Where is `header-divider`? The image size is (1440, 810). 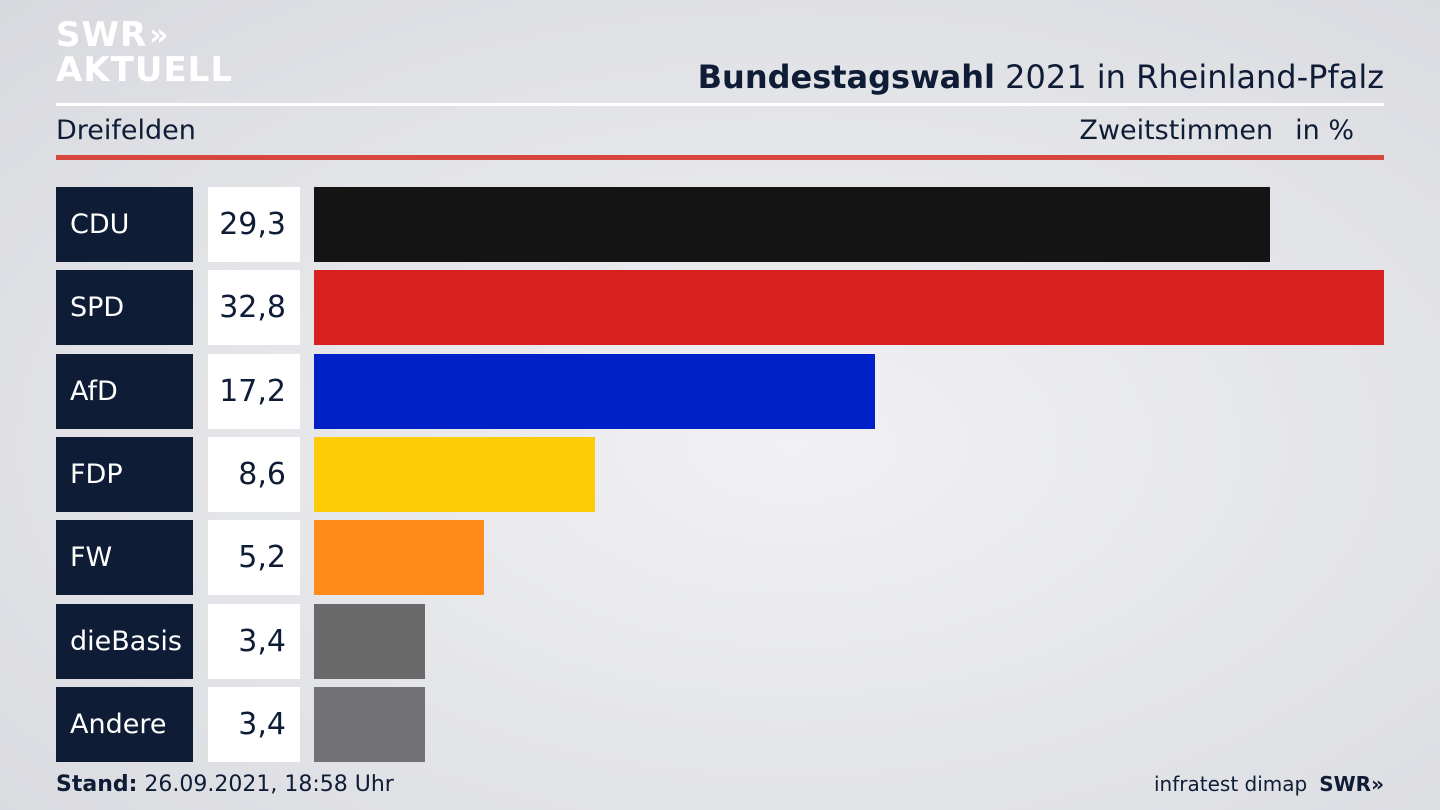 header-divider is located at coordinates (720, 104).